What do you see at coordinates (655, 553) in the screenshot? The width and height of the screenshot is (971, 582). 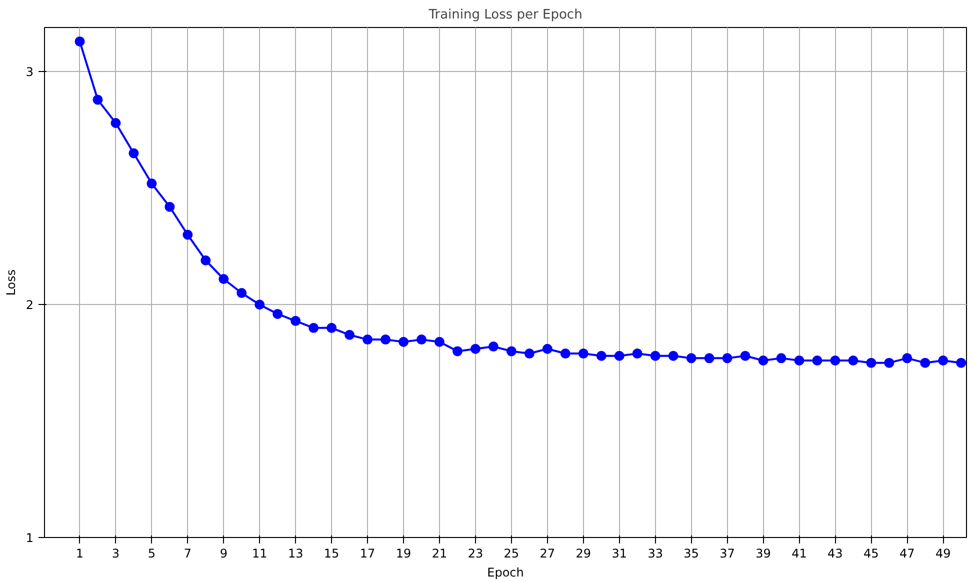 I see `x-tick-label: 33` at bounding box center [655, 553].